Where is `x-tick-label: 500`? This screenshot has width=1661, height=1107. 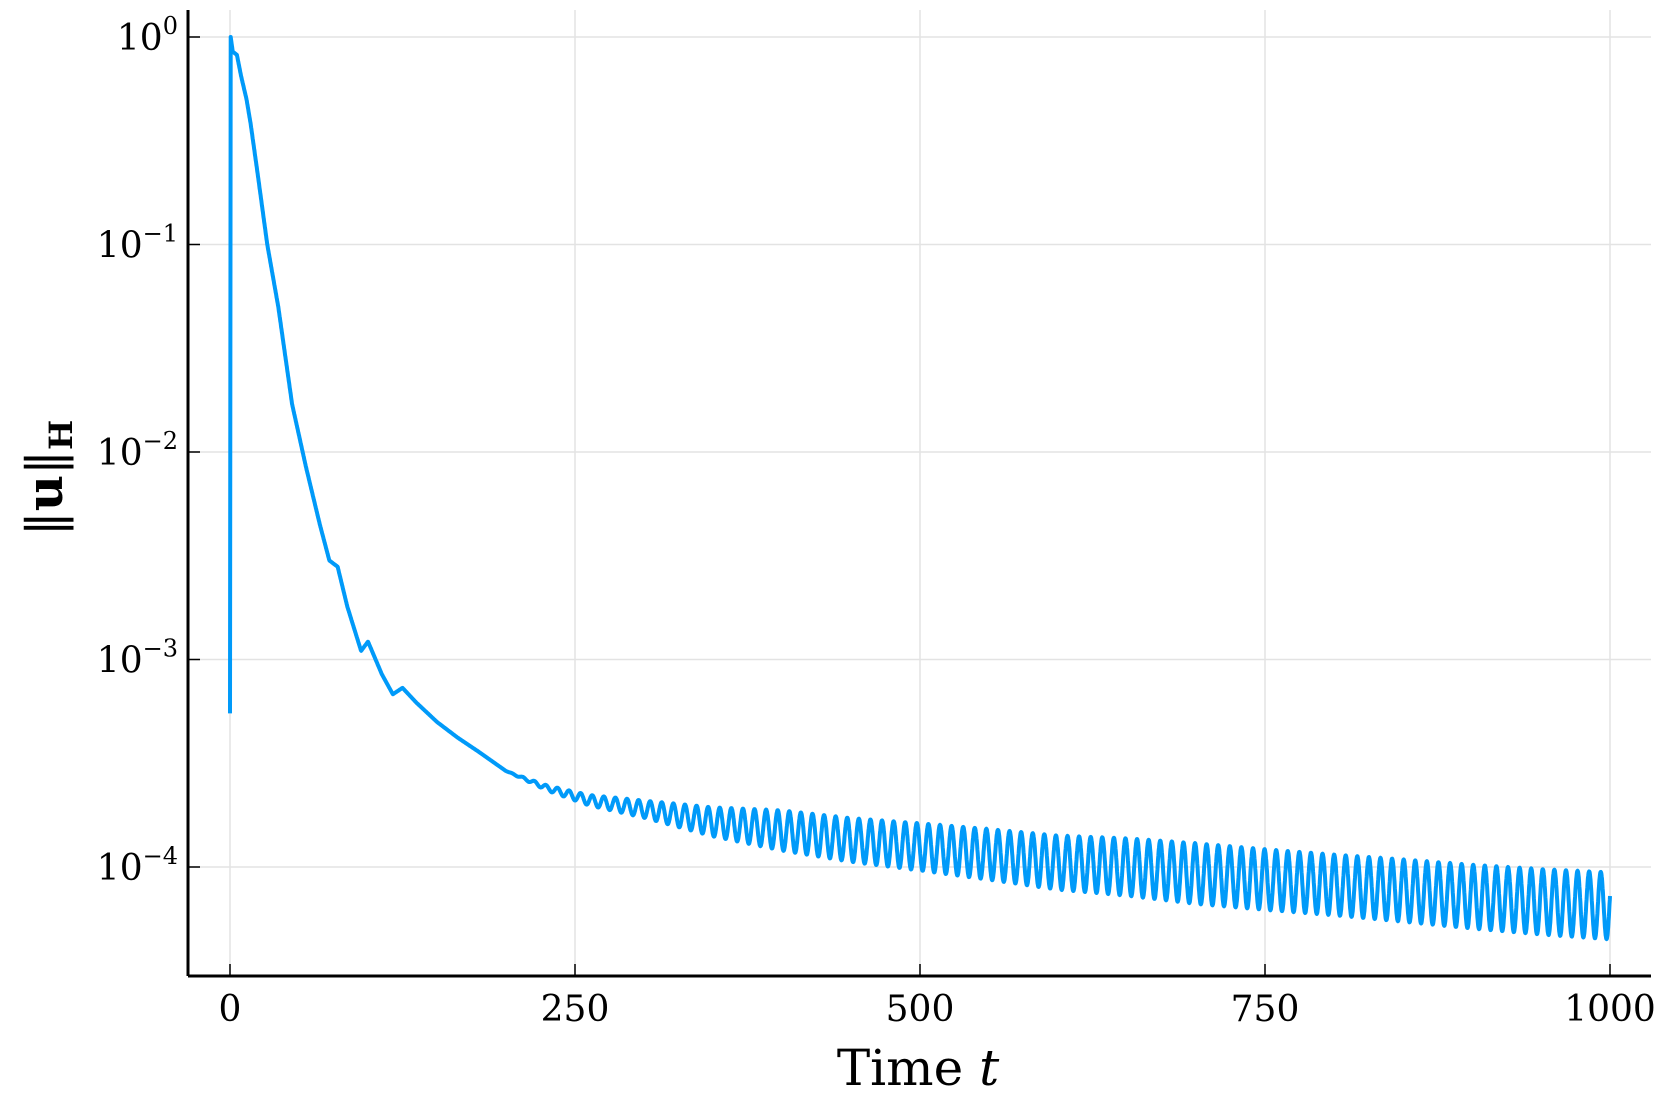
x-tick-label: 500 is located at coordinates (920, 1009).